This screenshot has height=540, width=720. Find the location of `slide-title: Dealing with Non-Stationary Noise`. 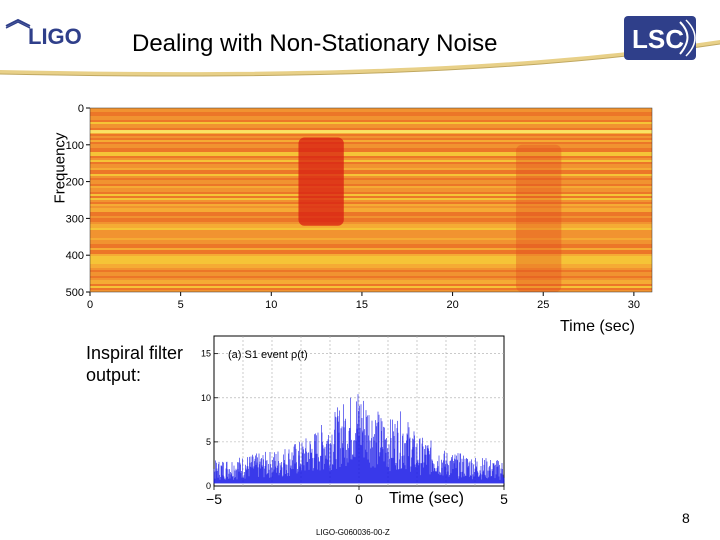

slide-title: Dealing with Non-Stationary Noise is located at coordinates (315, 43).